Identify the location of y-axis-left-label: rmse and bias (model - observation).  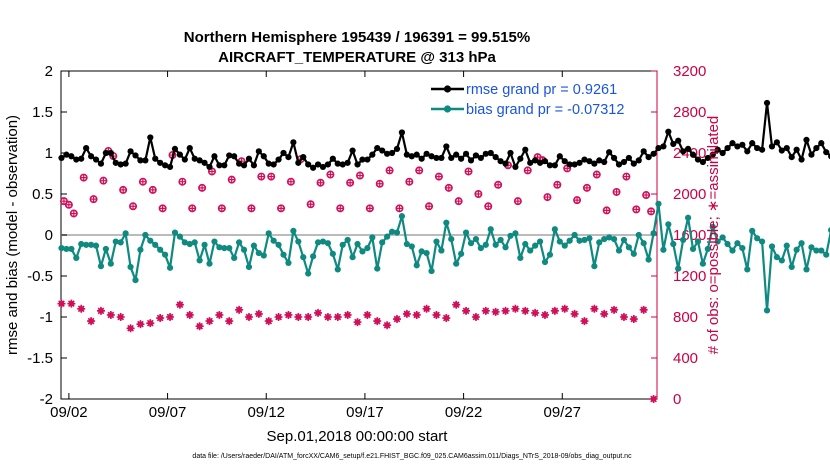
(12, 235).